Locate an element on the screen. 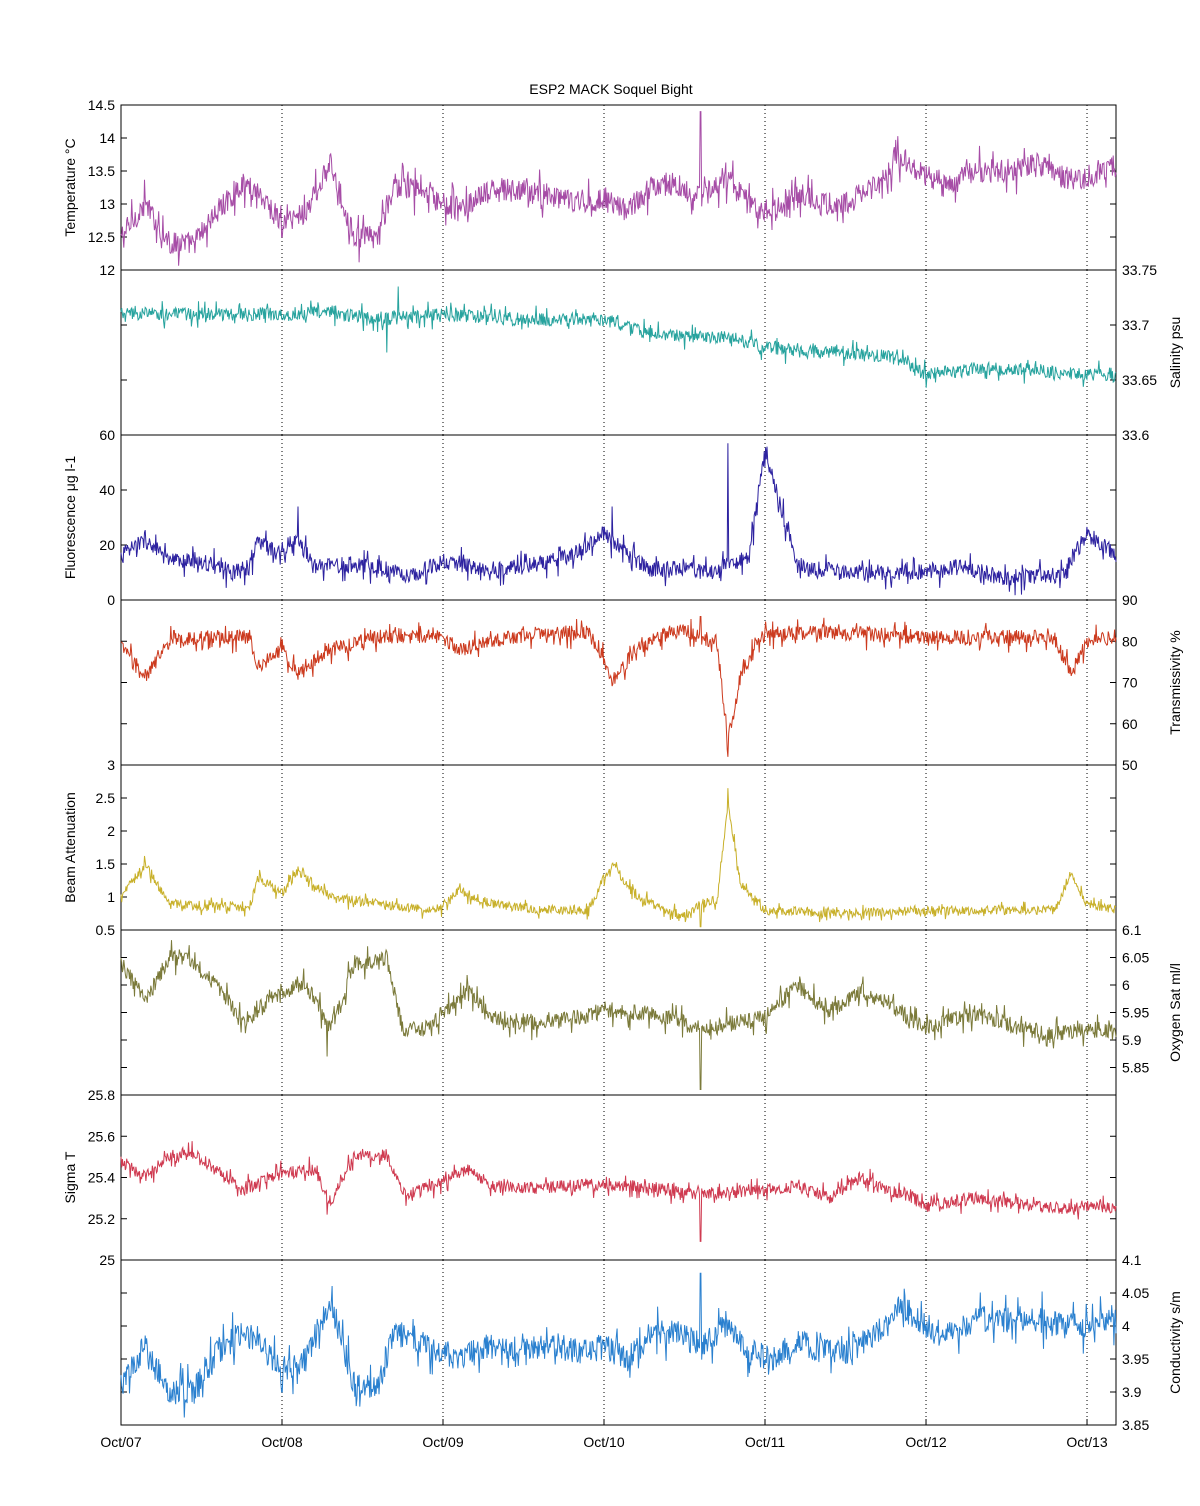  panel-2: 0 20 40 60 Fluorescence μg l-1 is located at coordinates (589, 517).